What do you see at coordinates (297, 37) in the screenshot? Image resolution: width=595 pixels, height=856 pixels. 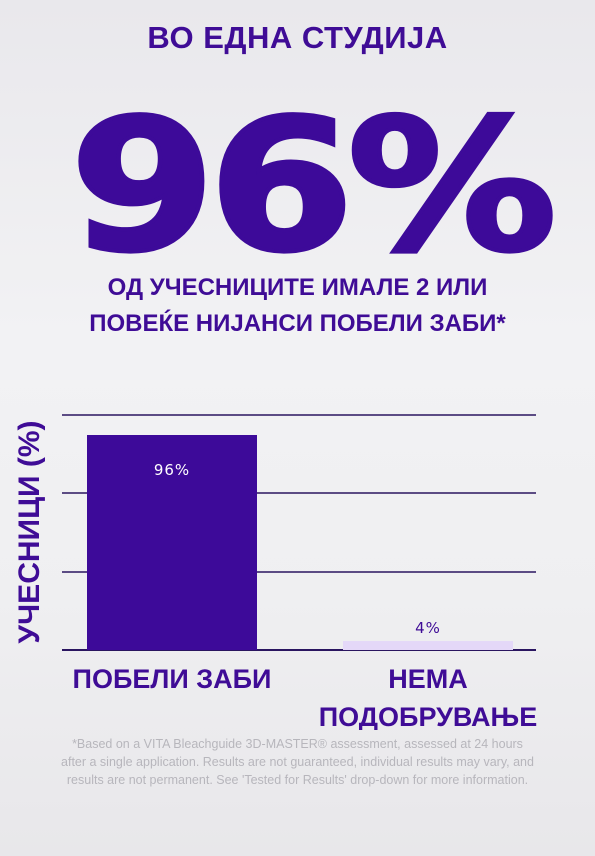 I see `headline: ВО ЕДНА СТУДИЈА` at bounding box center [297, 37].